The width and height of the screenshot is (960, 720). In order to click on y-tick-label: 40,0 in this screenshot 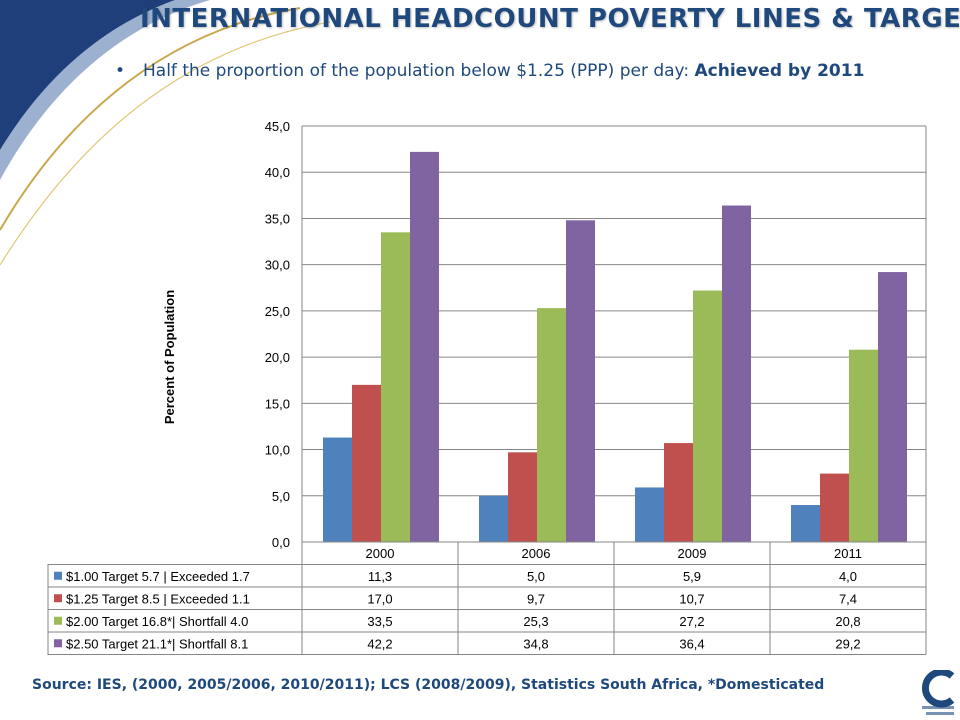, I will do `click(277, 172)`.